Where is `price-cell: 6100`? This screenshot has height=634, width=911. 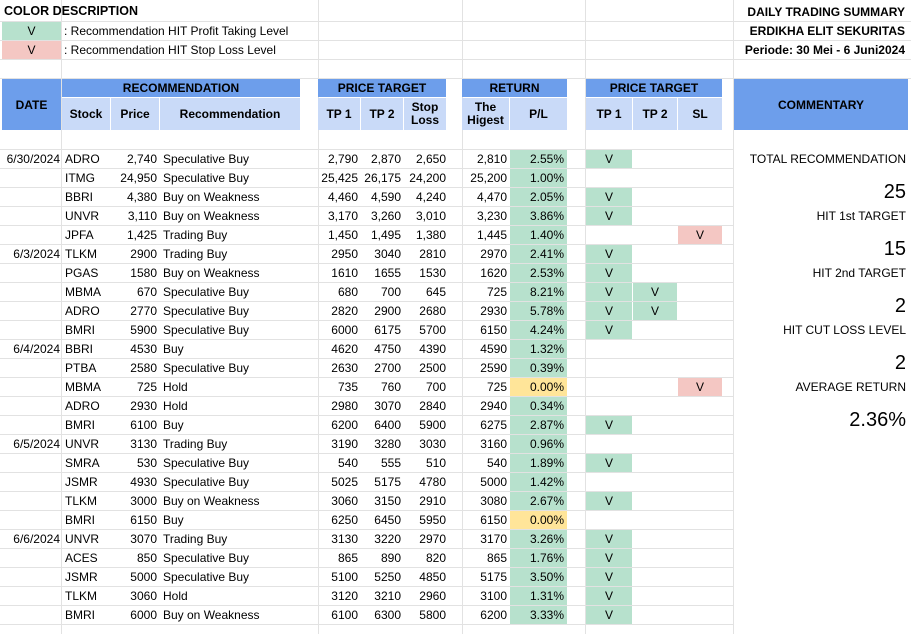
price-cell: 6100 is located at coordinates (143, 425).